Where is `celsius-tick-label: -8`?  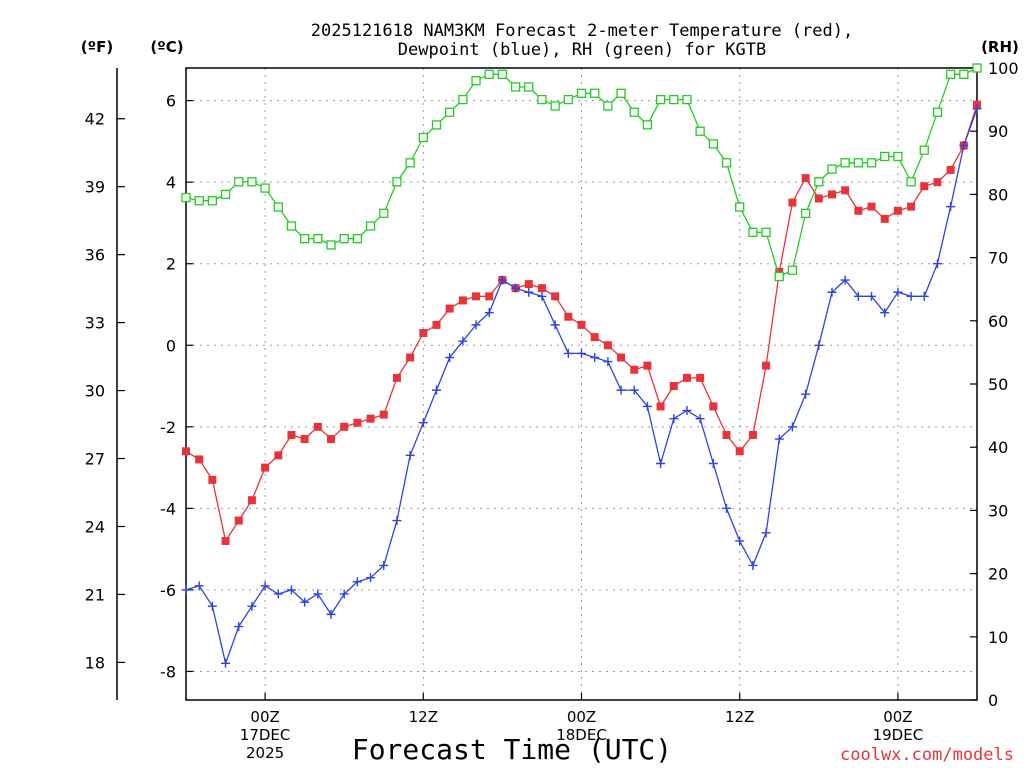 celsius-tick-label: -8 is located at coordinates (168, 671).